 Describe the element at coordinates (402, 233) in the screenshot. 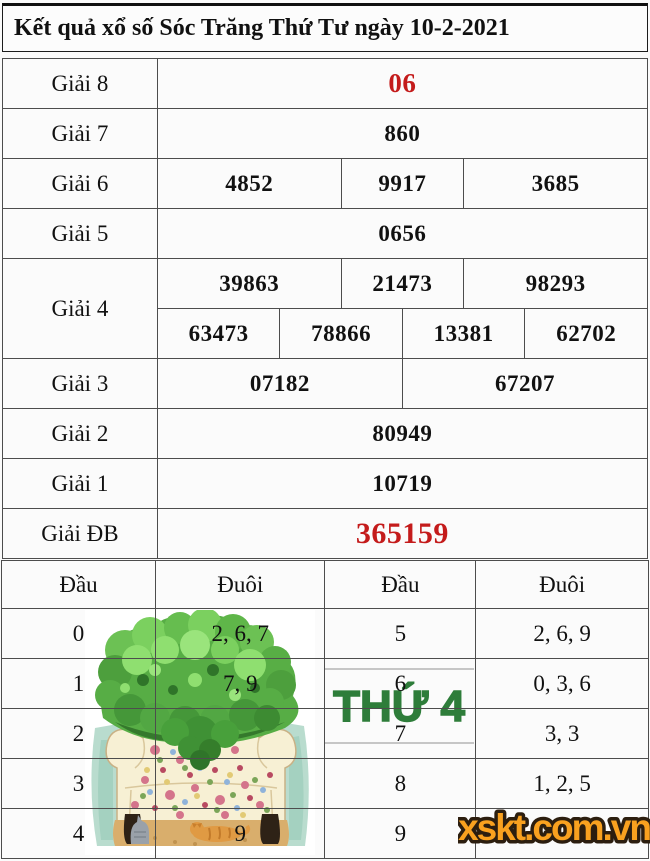

I see `prize-value-g5: 0656` at that location.